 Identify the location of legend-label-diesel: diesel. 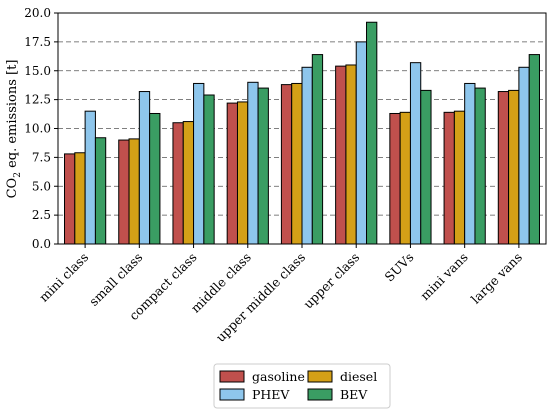
(358, 376).